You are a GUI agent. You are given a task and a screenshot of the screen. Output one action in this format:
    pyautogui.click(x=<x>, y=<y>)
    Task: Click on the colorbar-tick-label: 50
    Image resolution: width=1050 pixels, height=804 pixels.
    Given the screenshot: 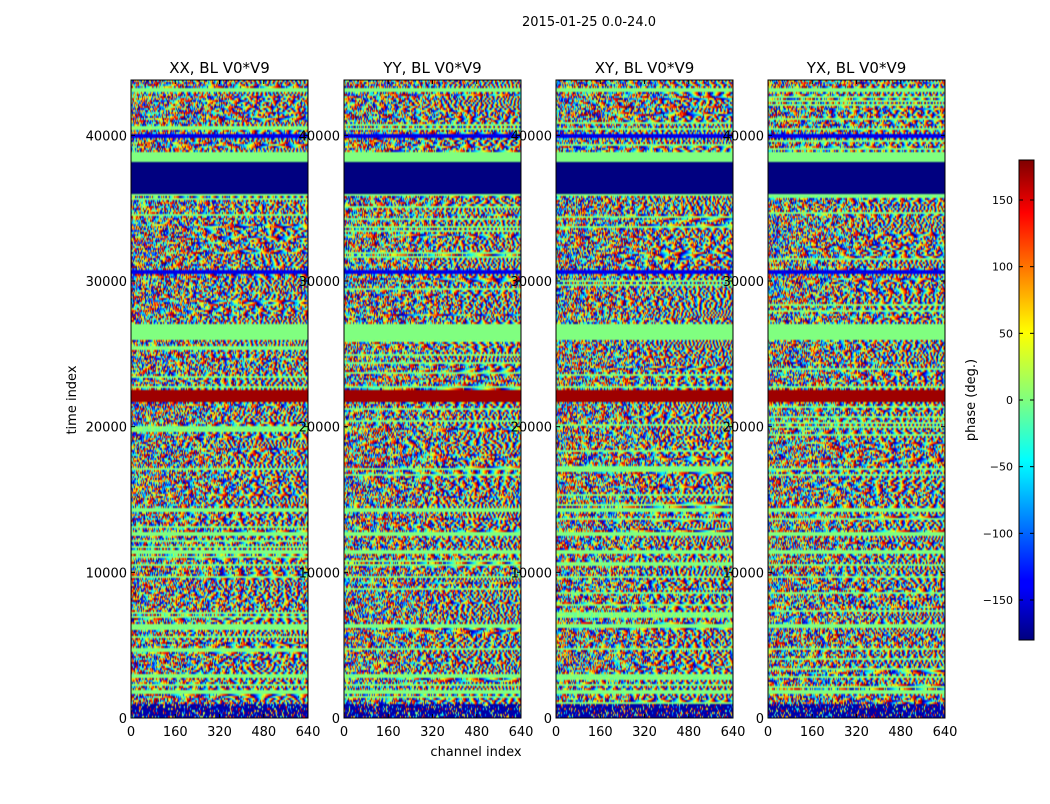 What is the action you would take?
    pyautogui.click(x=1006, y=333)
    